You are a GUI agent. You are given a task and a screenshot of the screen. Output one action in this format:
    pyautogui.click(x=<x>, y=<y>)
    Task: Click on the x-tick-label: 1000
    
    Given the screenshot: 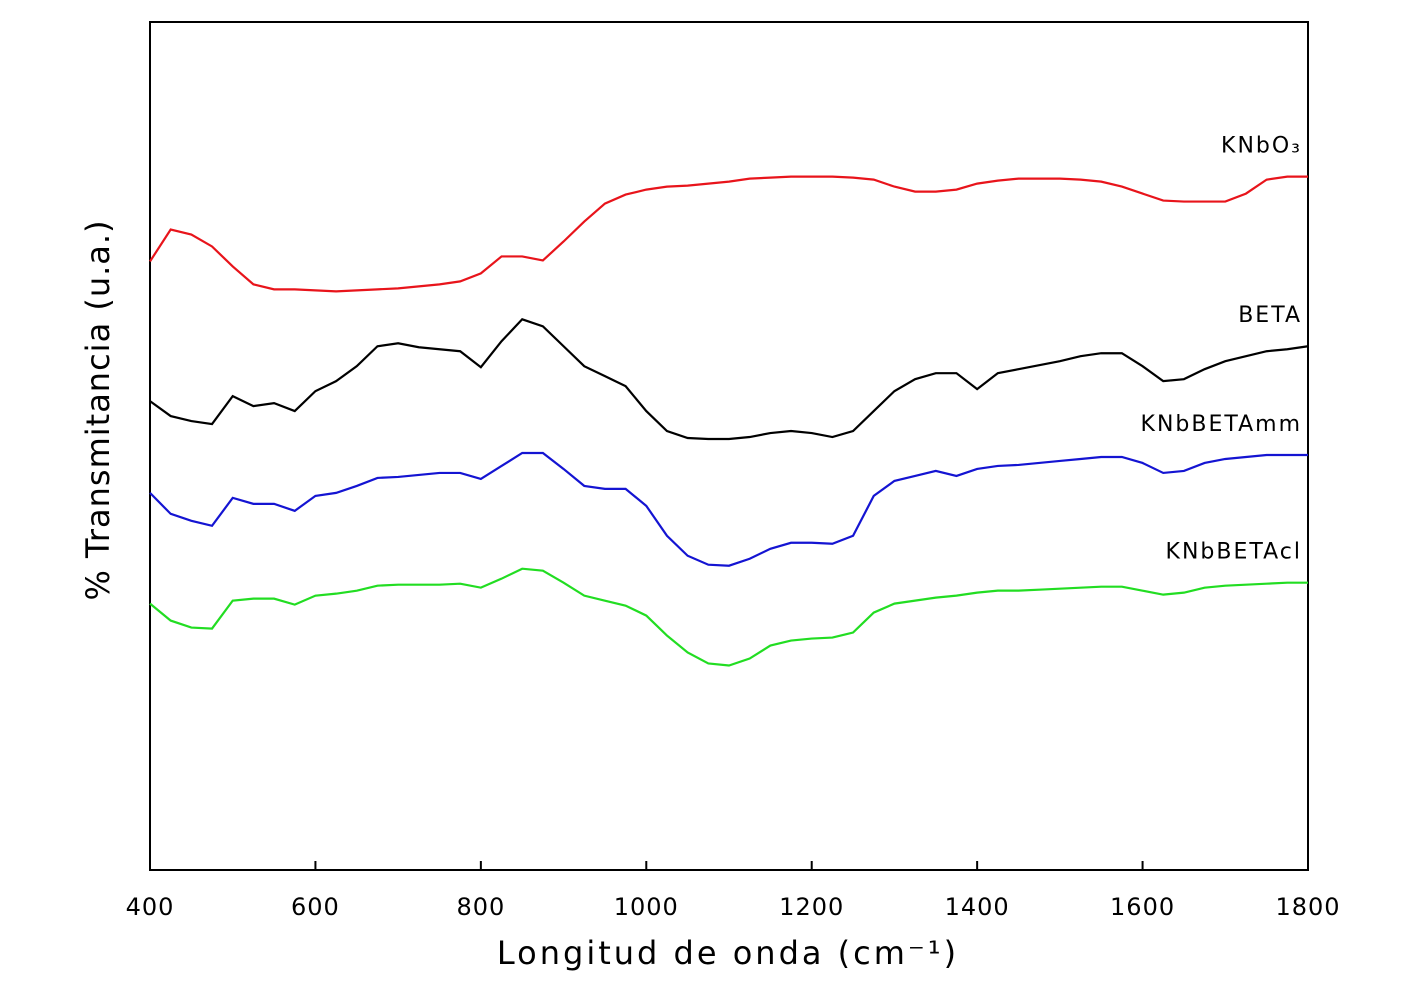 What is the action you would take?
    pyautogui.click(x=646, y=907)
    